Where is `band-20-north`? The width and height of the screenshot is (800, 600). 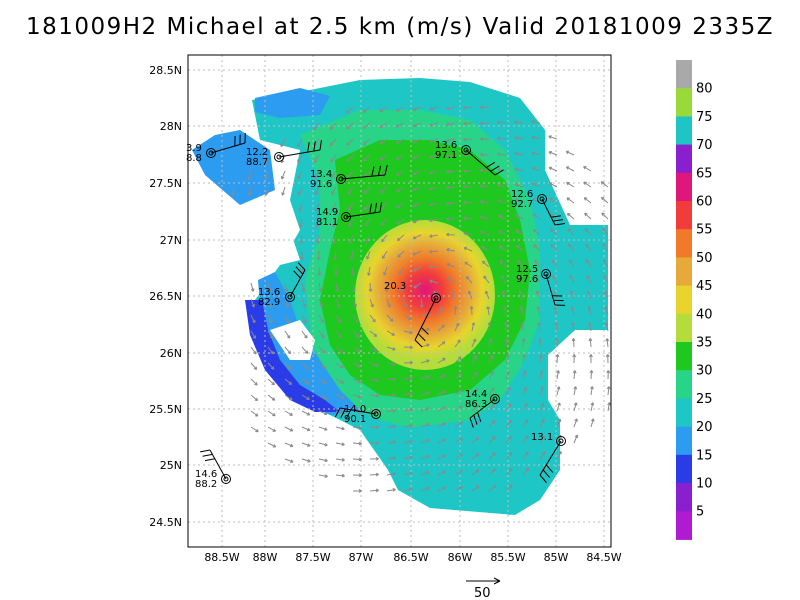
band-20-north is located at coordinates (292, 103).